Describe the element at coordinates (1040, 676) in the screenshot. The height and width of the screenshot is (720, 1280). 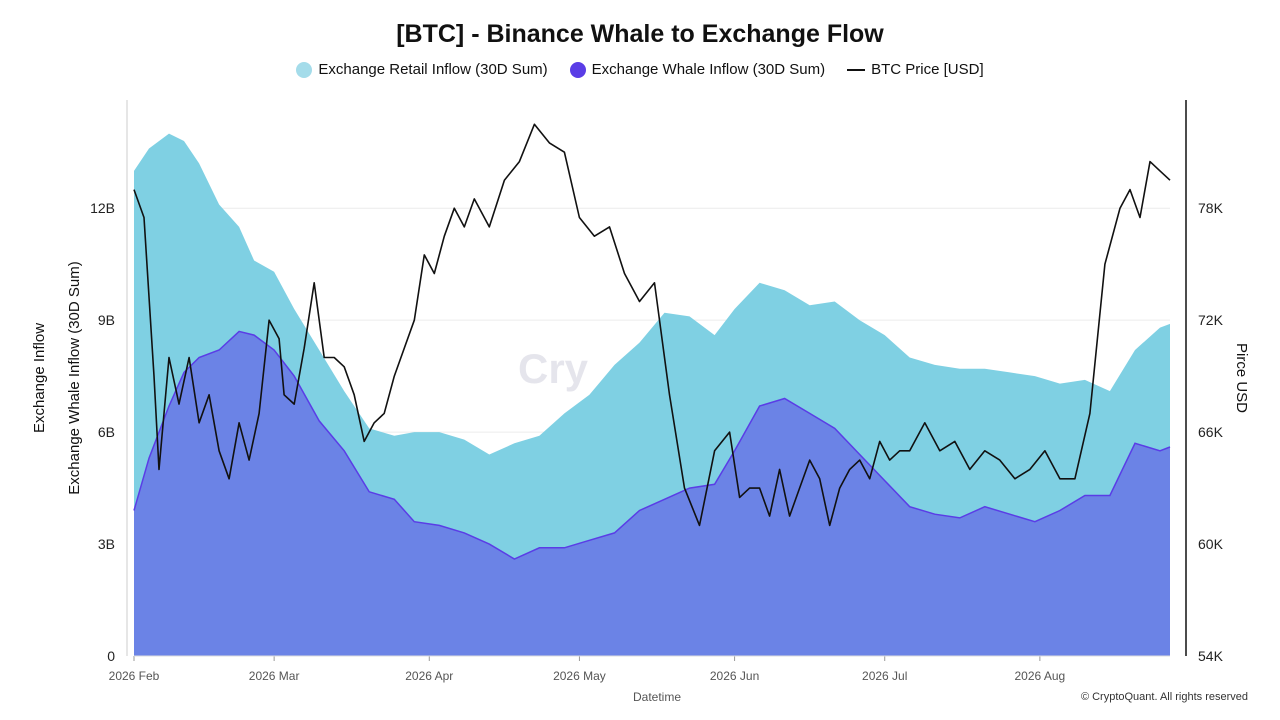
I see `x-tick-label: 2026 Aug` at that location.